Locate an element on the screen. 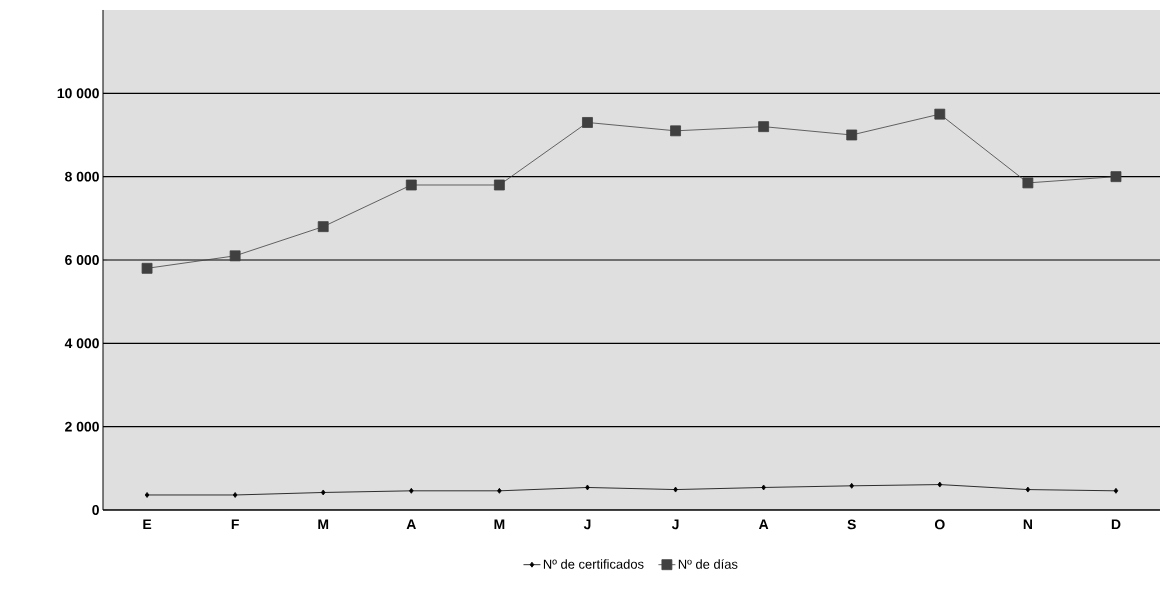 Image resolution: width=1162 pixels, height=614 pixels. y-tick-label: 10 000 is located at coordinates (78, 93).